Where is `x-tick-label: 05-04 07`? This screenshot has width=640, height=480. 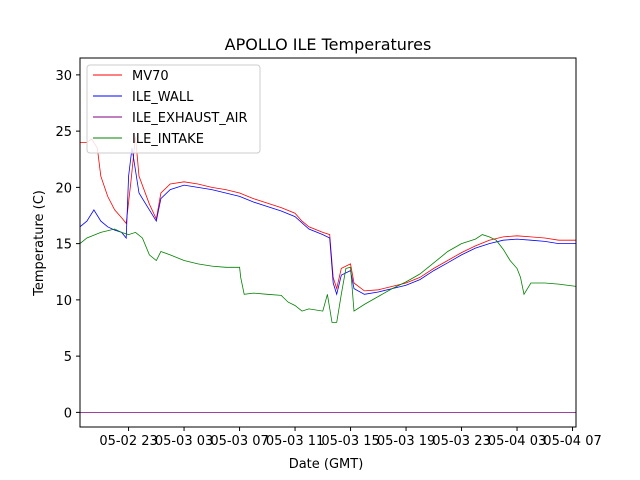 x-tick-label: 05-04 07 is located at coordinates (572, 441).